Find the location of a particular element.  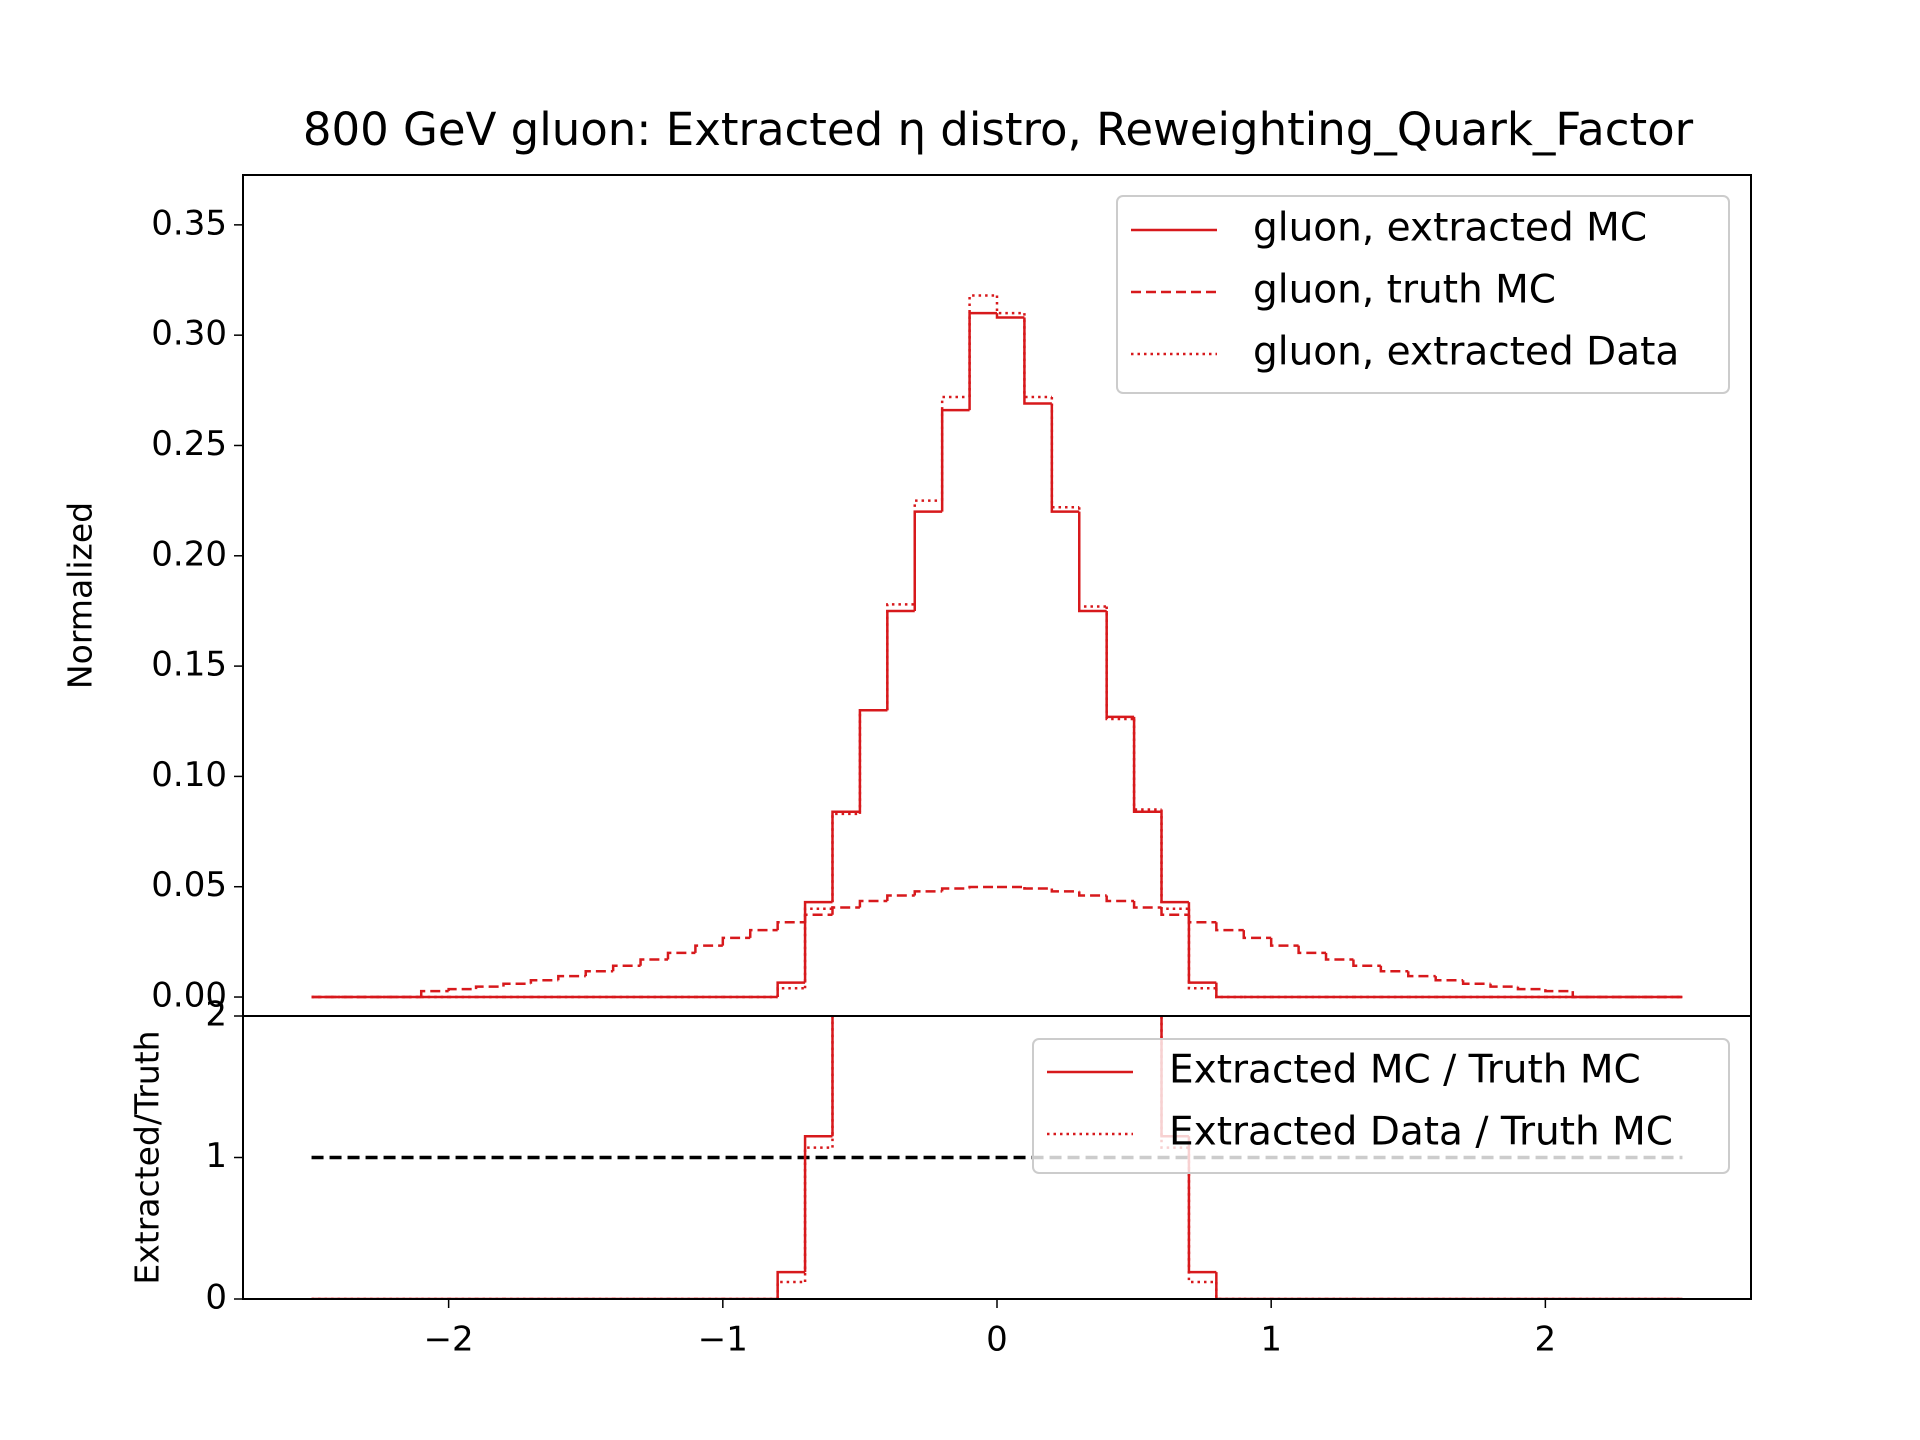

y-tick-label: 0.15 is located at coordinates (189, 665).